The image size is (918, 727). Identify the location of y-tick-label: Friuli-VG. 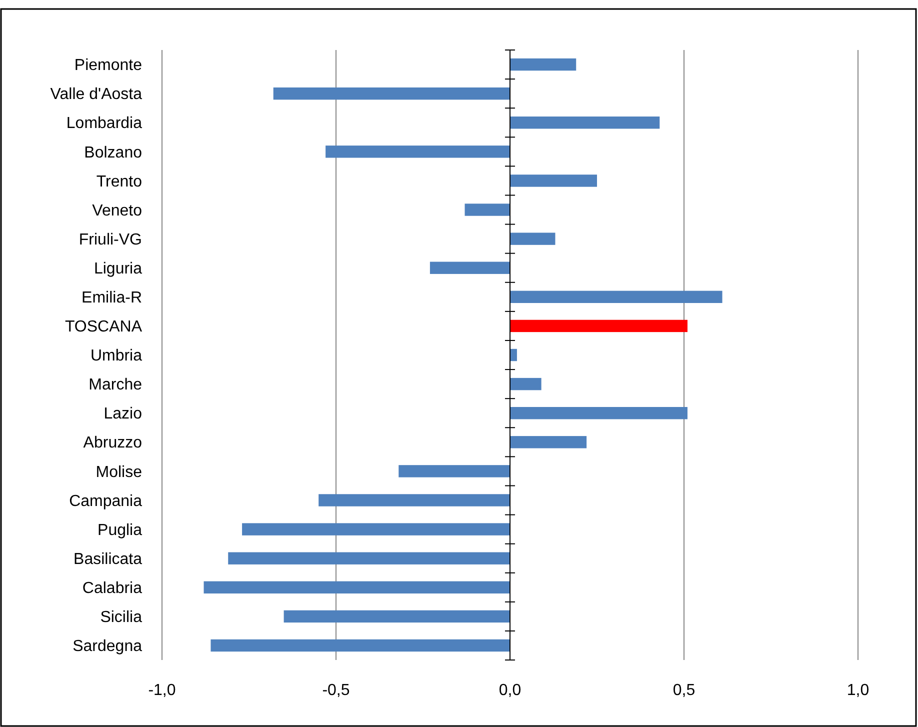
(110, 239).